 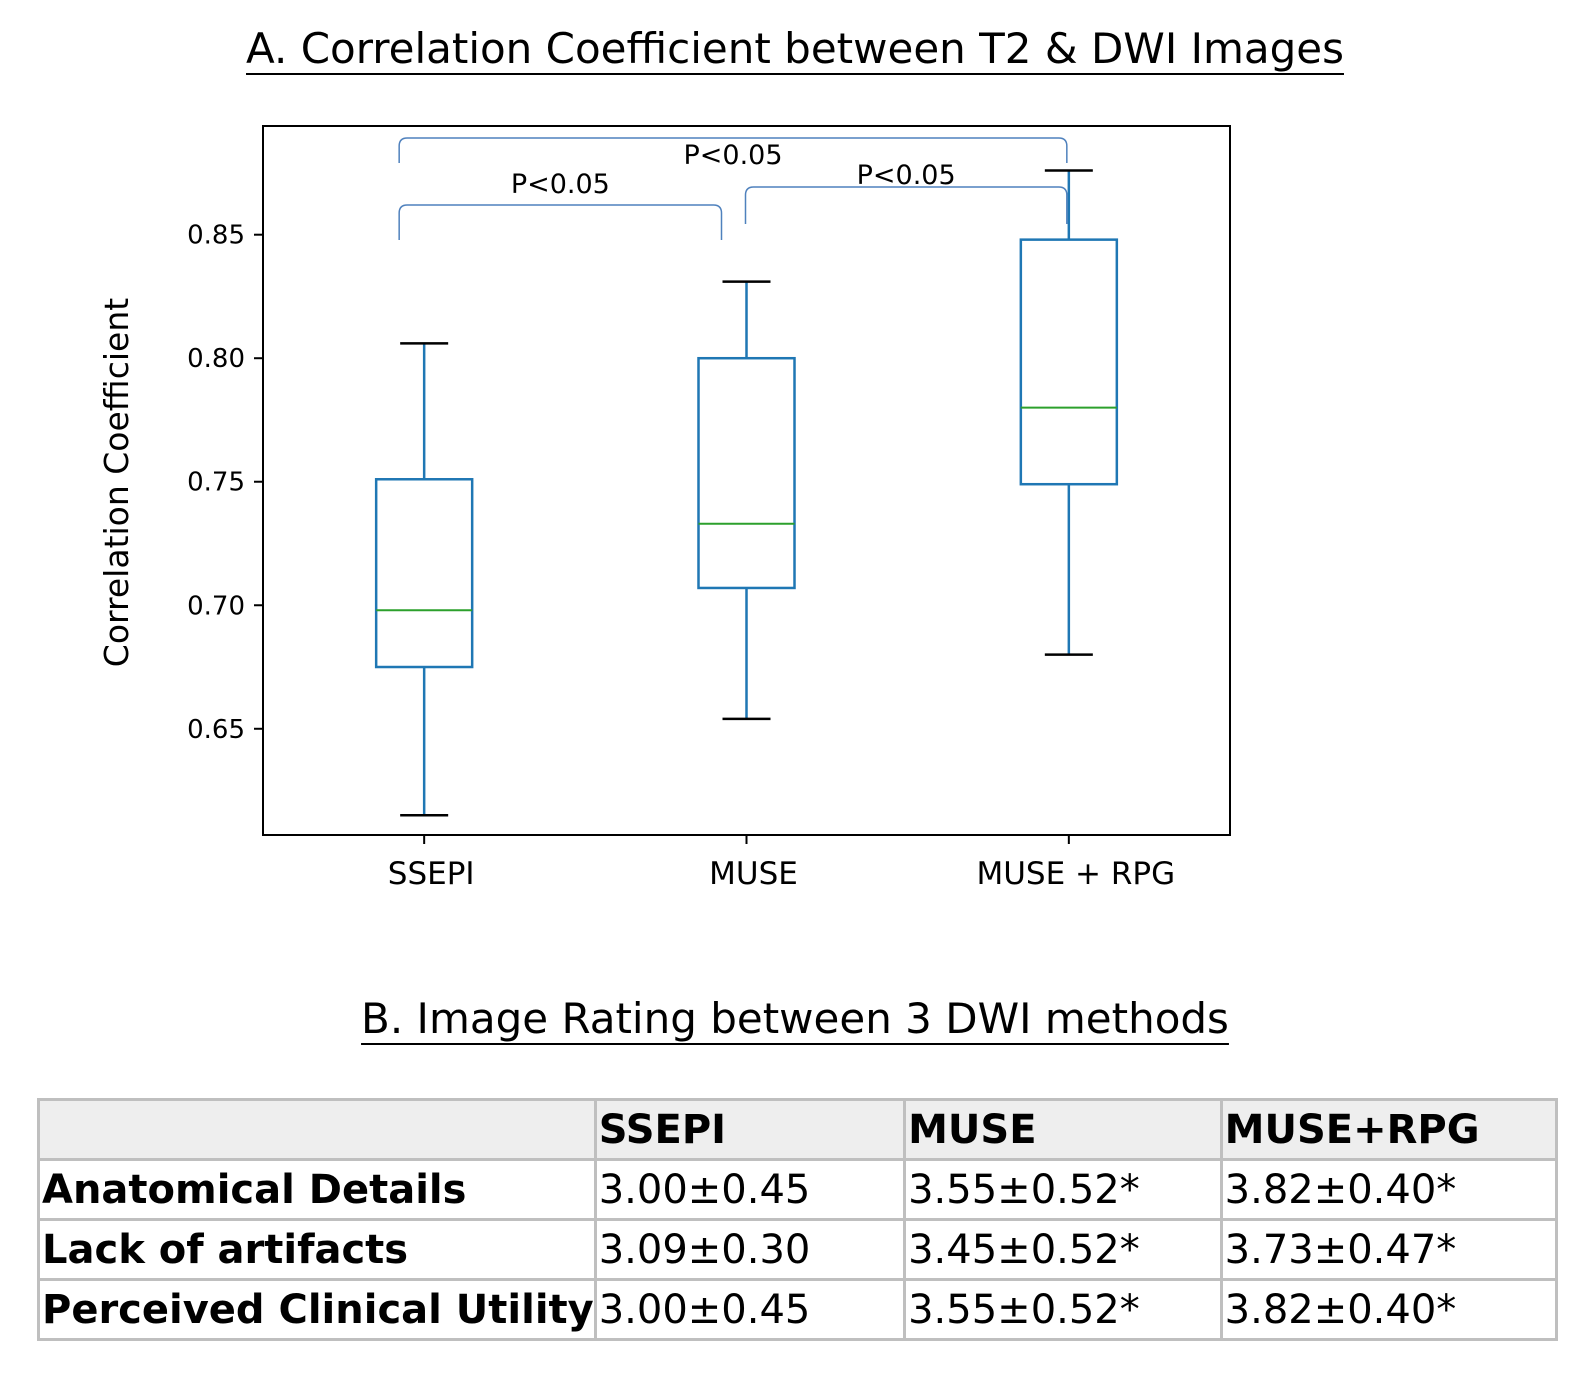 I want to click on header-cell-empty, so click(x=317, y=1129).